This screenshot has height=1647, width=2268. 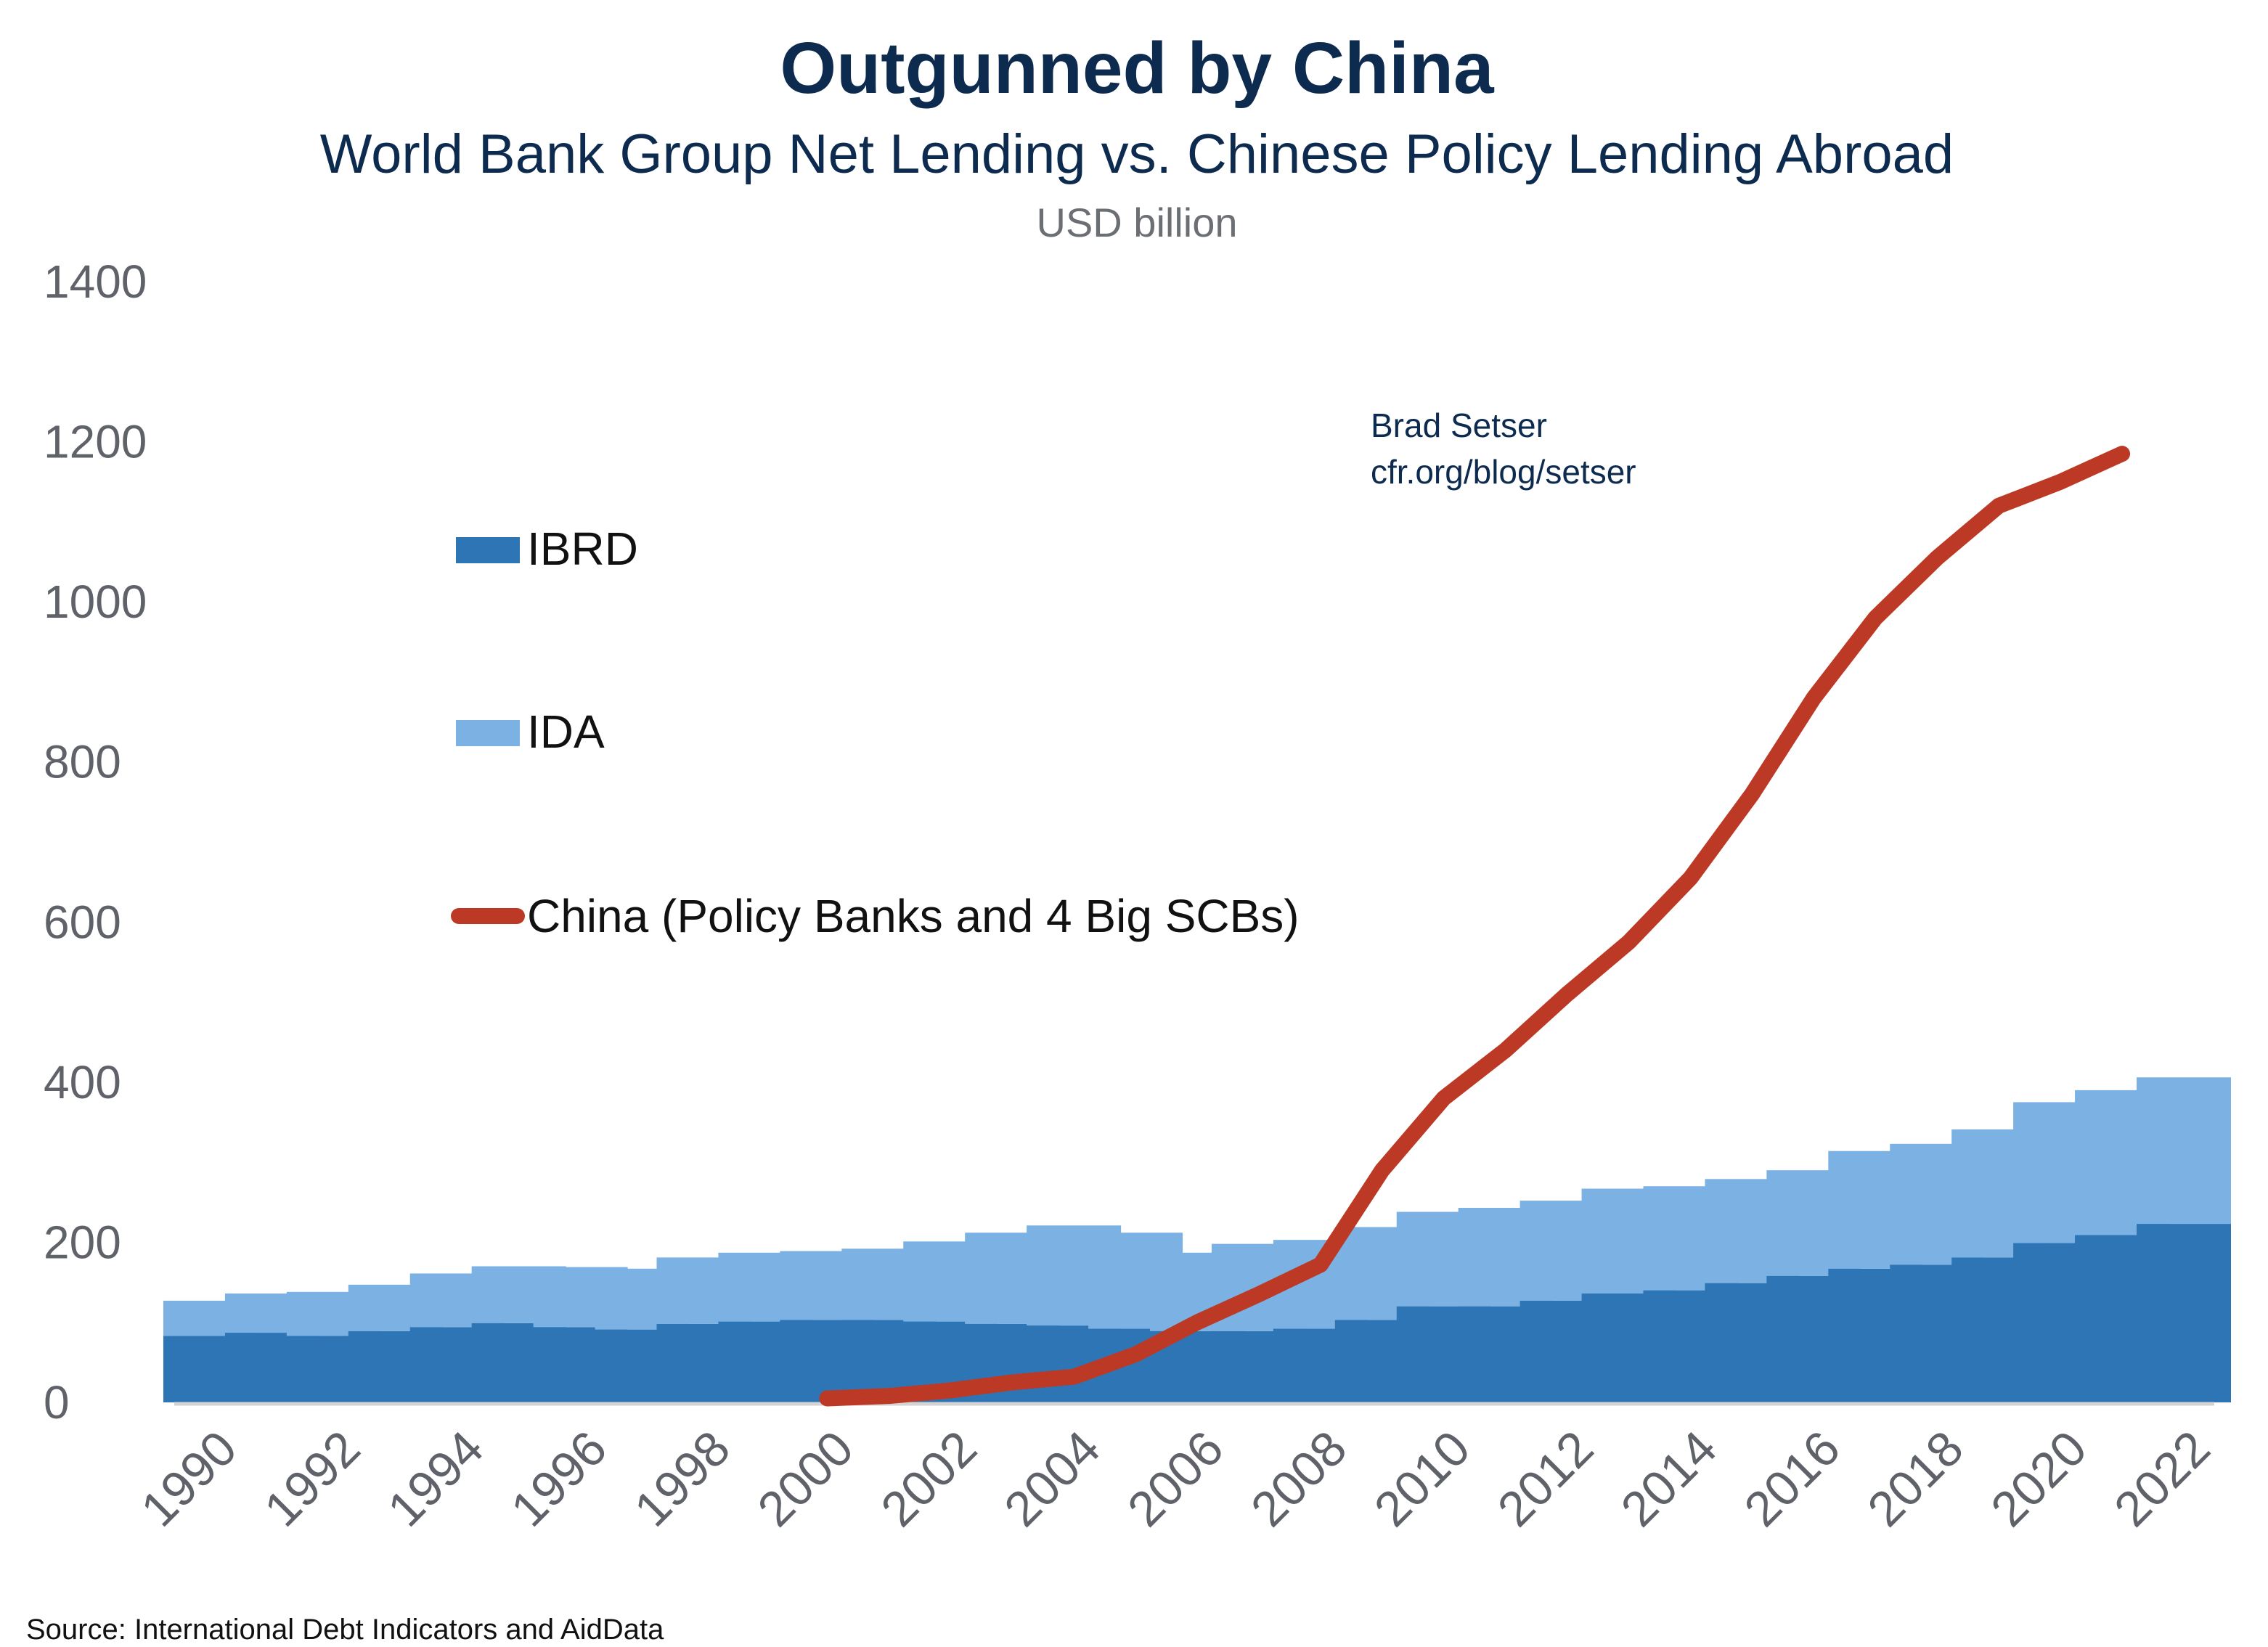 I want to click on legend-swatch-ibrd, so click(x=488, y=550).